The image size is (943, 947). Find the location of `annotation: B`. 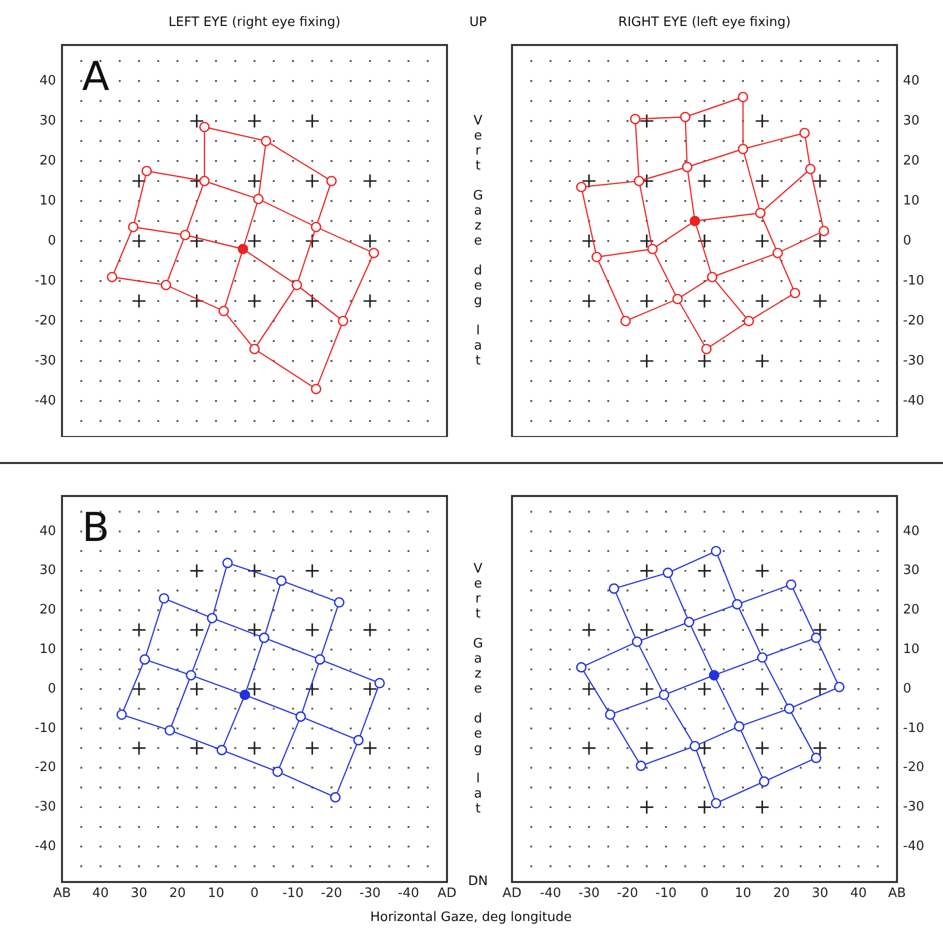

annotation: B is located at coordinates (96, 528).